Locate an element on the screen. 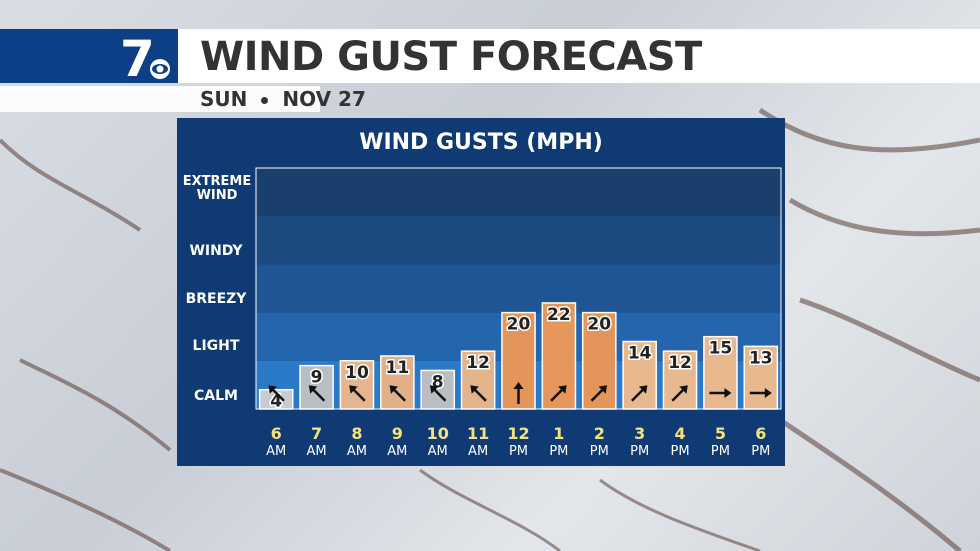 Image resolution: width=980 pixels, height=551 pixels. bar-group: 22 is located at coordinates (559, 356).